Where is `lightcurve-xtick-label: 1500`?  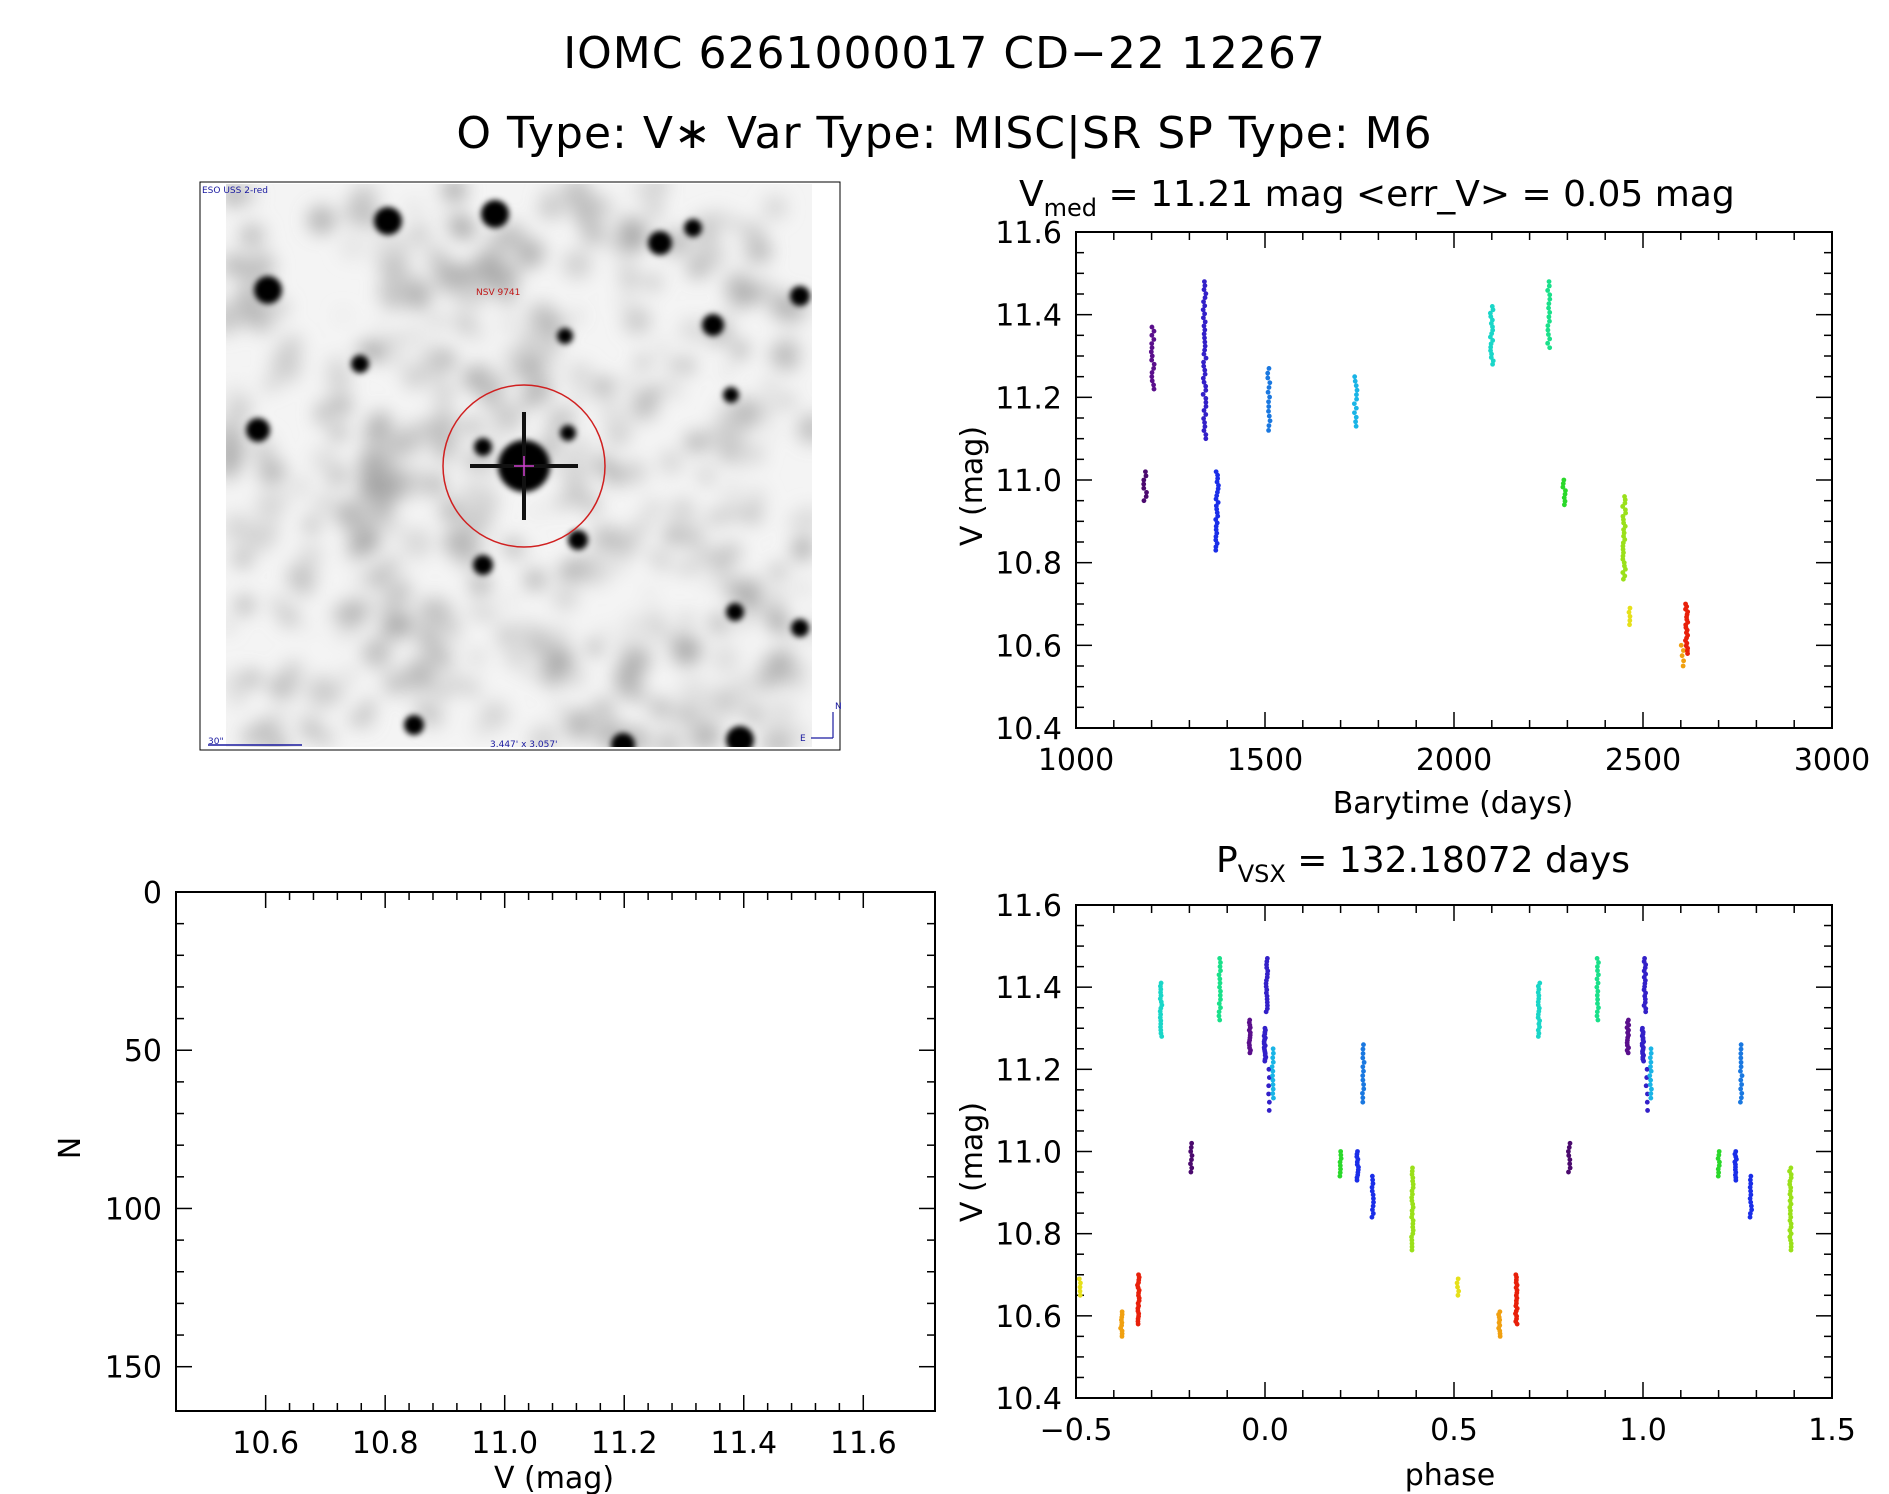
lightcurve-xtick-label: 1500 is located at coordinates (1265, 760).